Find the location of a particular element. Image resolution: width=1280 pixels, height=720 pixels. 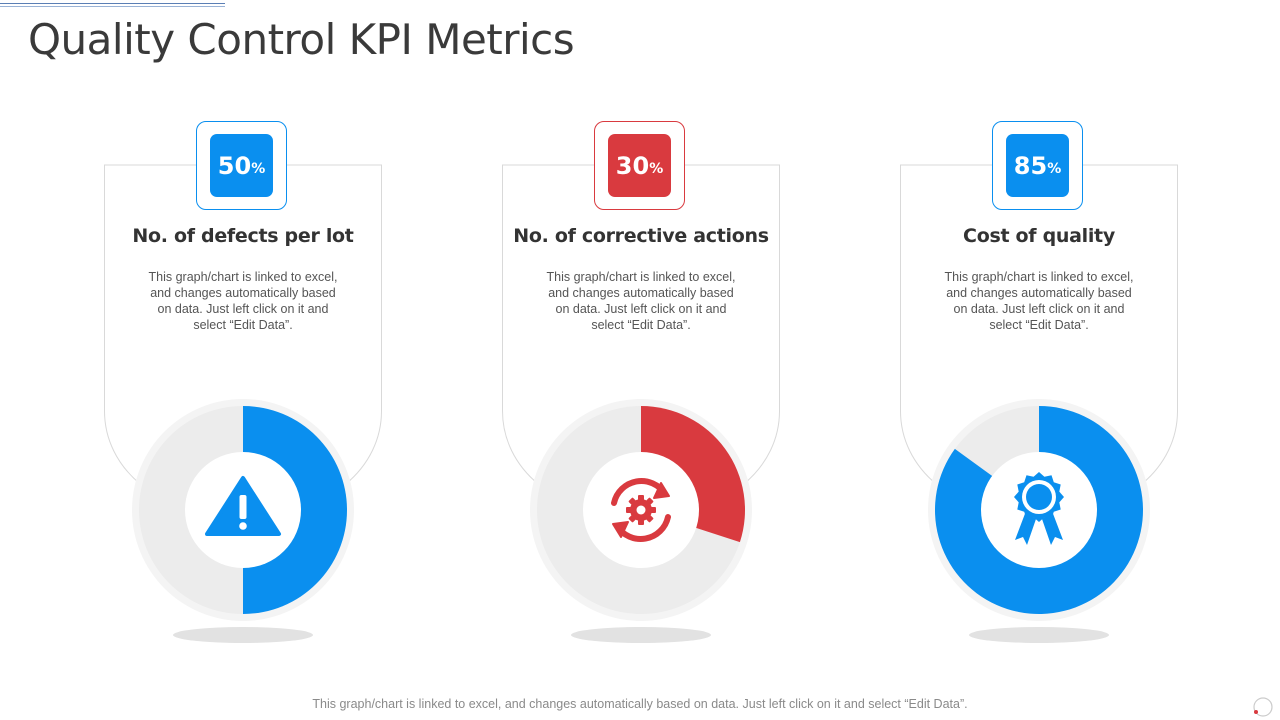

top-accent-line is located at coordinates (112, 3).